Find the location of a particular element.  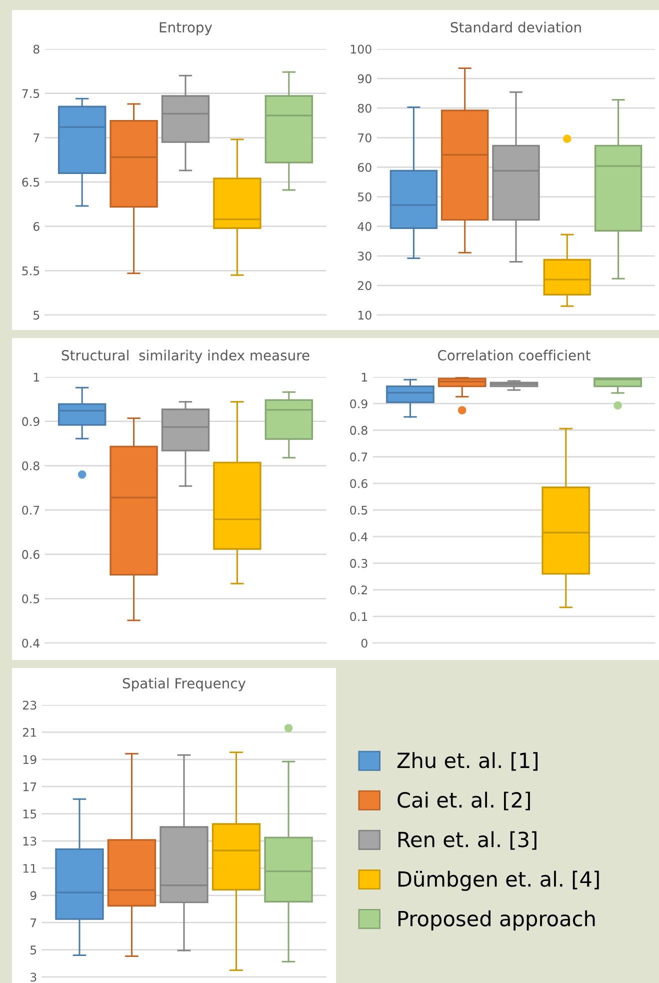

y-tick-label: 6.5 is located at coordinates (31, 182).